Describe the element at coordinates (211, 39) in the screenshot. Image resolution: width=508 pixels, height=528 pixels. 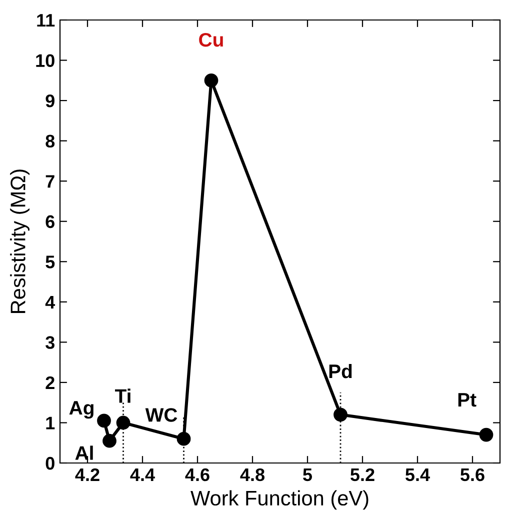
I see `annotation: Cu` at that location.